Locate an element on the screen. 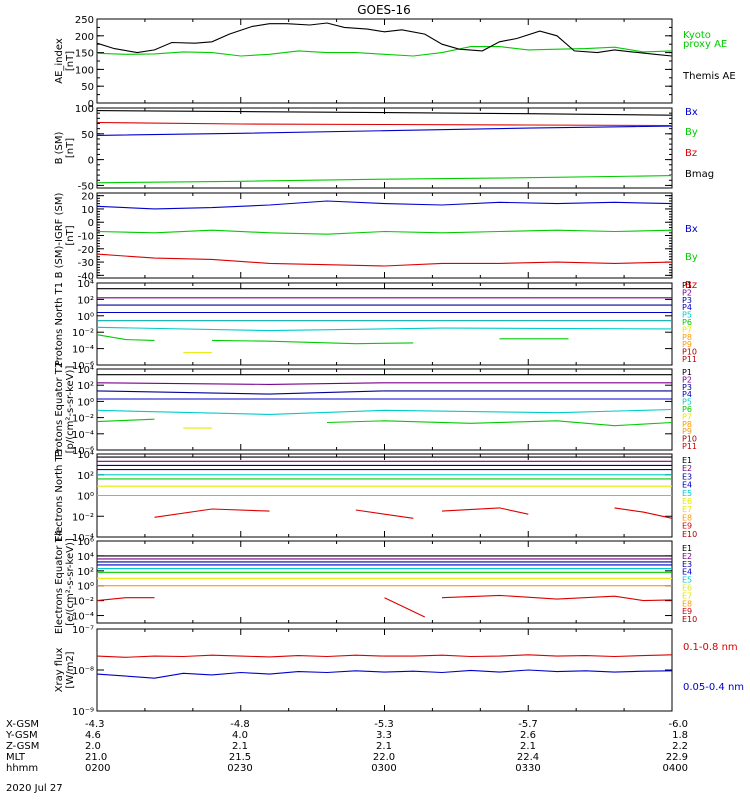 The width and height of the screenshot is (750, 800). y-tick-label: 10⁻⁸ is located at coordinates (83, 671).